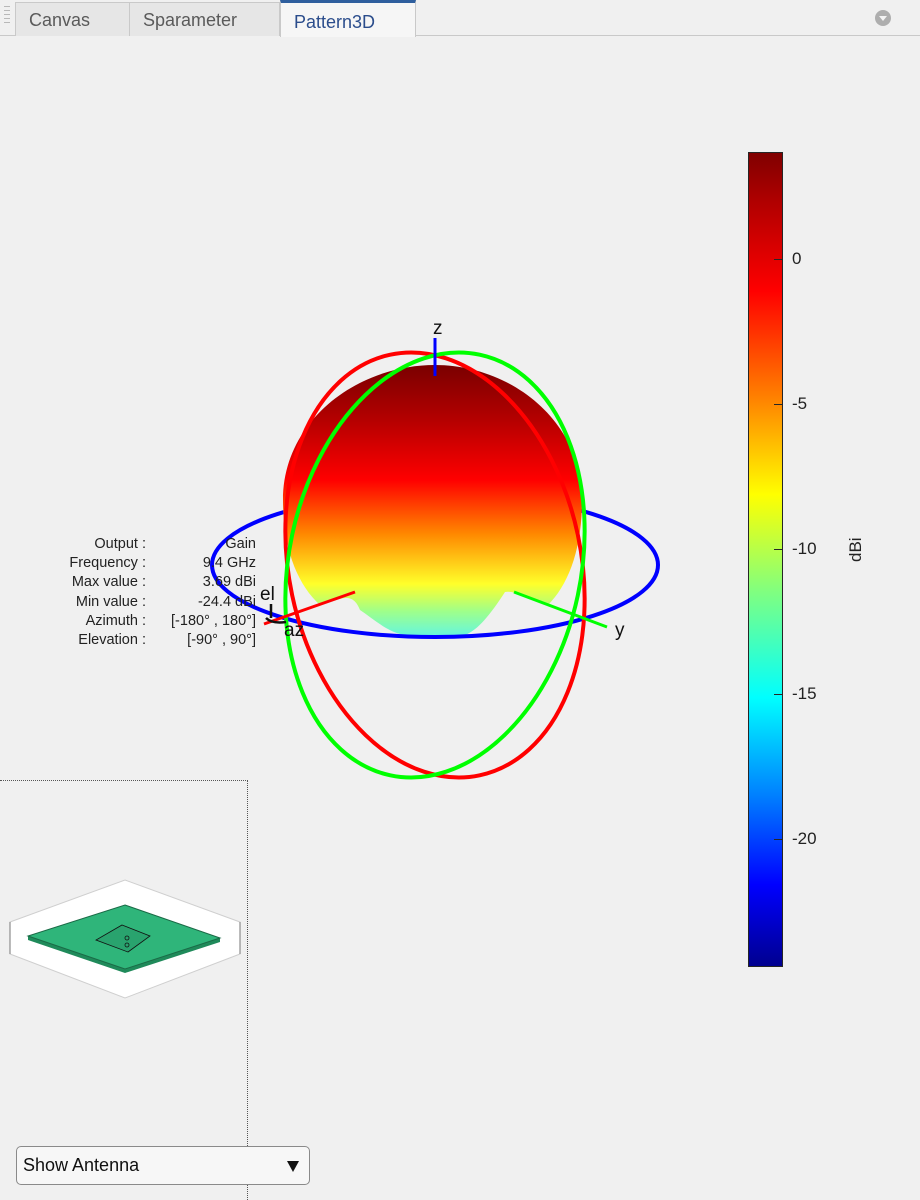 Image resolution: width=920 pixels, height=1200 pixels. Describe the element at coordinates (240, 544) in the screenshot. I see `info-value: Gain` at that location.